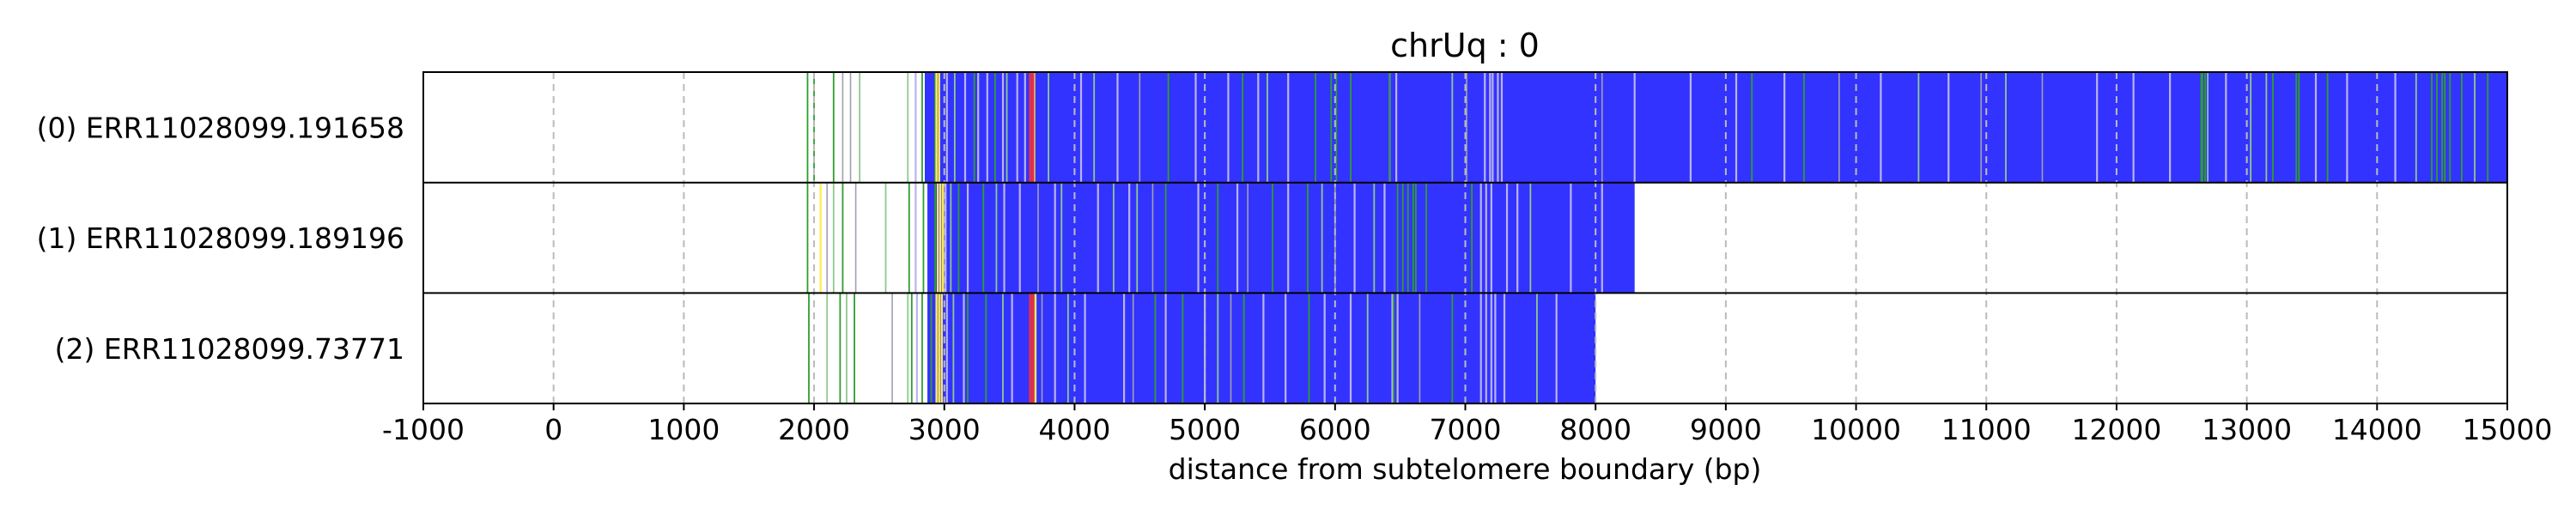  I want to click on read-fill-bar, so click(1261, 348).